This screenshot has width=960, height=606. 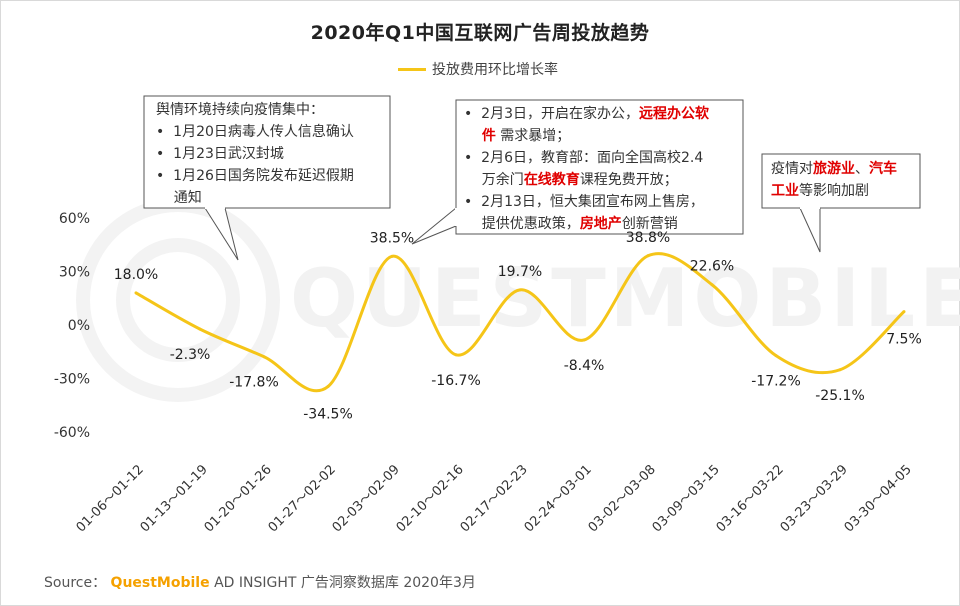 What do you see at coordinates (240, 109) in the screenshot?
I see `callout-text-line: 舆情环境持续向疫情集中：` at bounding box center [240, 109].